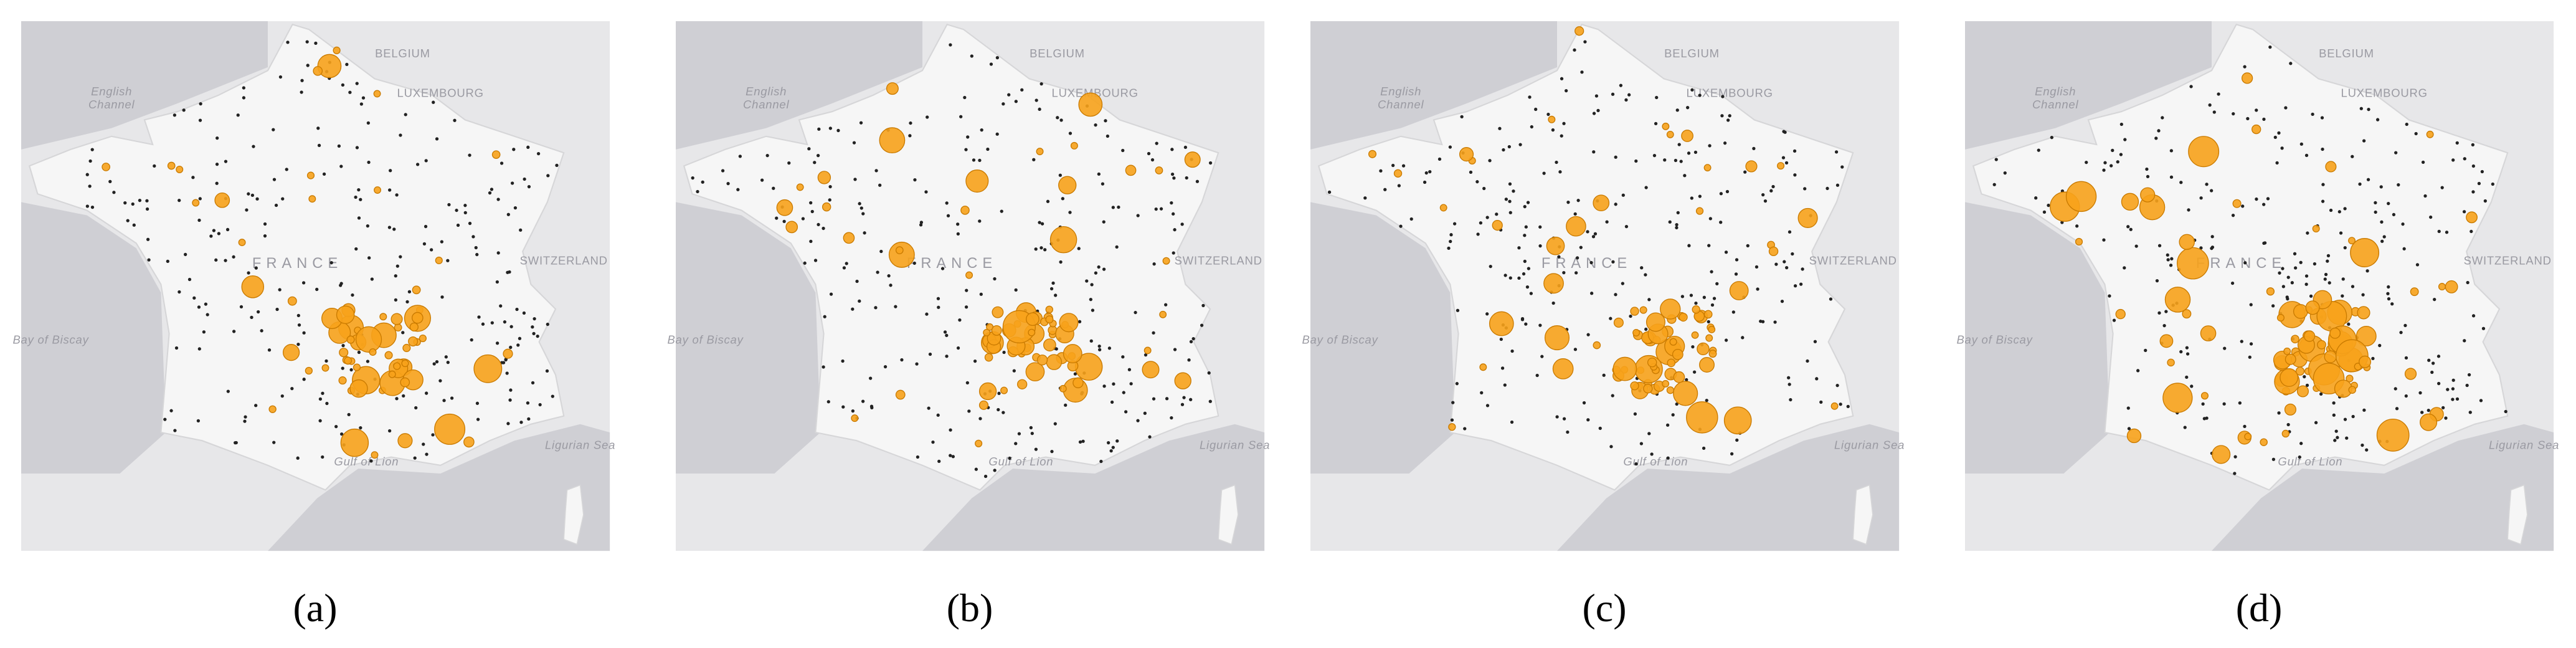  What do you see at coordinates (766, 104) in the screenshot?
I see `map-label: Channel` at bounding box center [766, 104].